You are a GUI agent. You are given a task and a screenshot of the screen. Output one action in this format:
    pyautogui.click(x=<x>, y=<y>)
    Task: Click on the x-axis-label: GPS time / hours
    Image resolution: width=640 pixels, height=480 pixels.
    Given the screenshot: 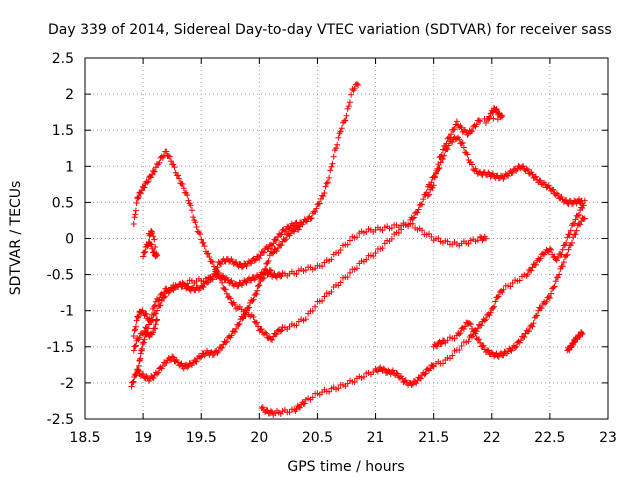 What is the action you would take?
    pyautogui.click(x=345, y=467)
    